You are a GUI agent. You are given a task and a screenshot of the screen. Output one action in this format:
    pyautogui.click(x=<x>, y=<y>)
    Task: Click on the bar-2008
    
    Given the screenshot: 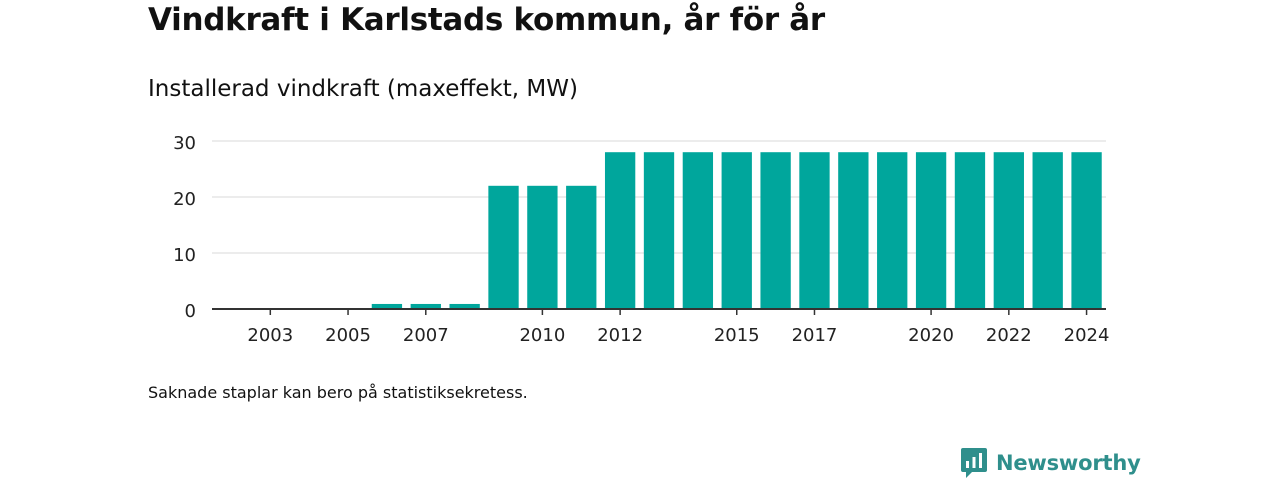 What is the action you would take?
    pyautogui.click(x=464, y=306)
    